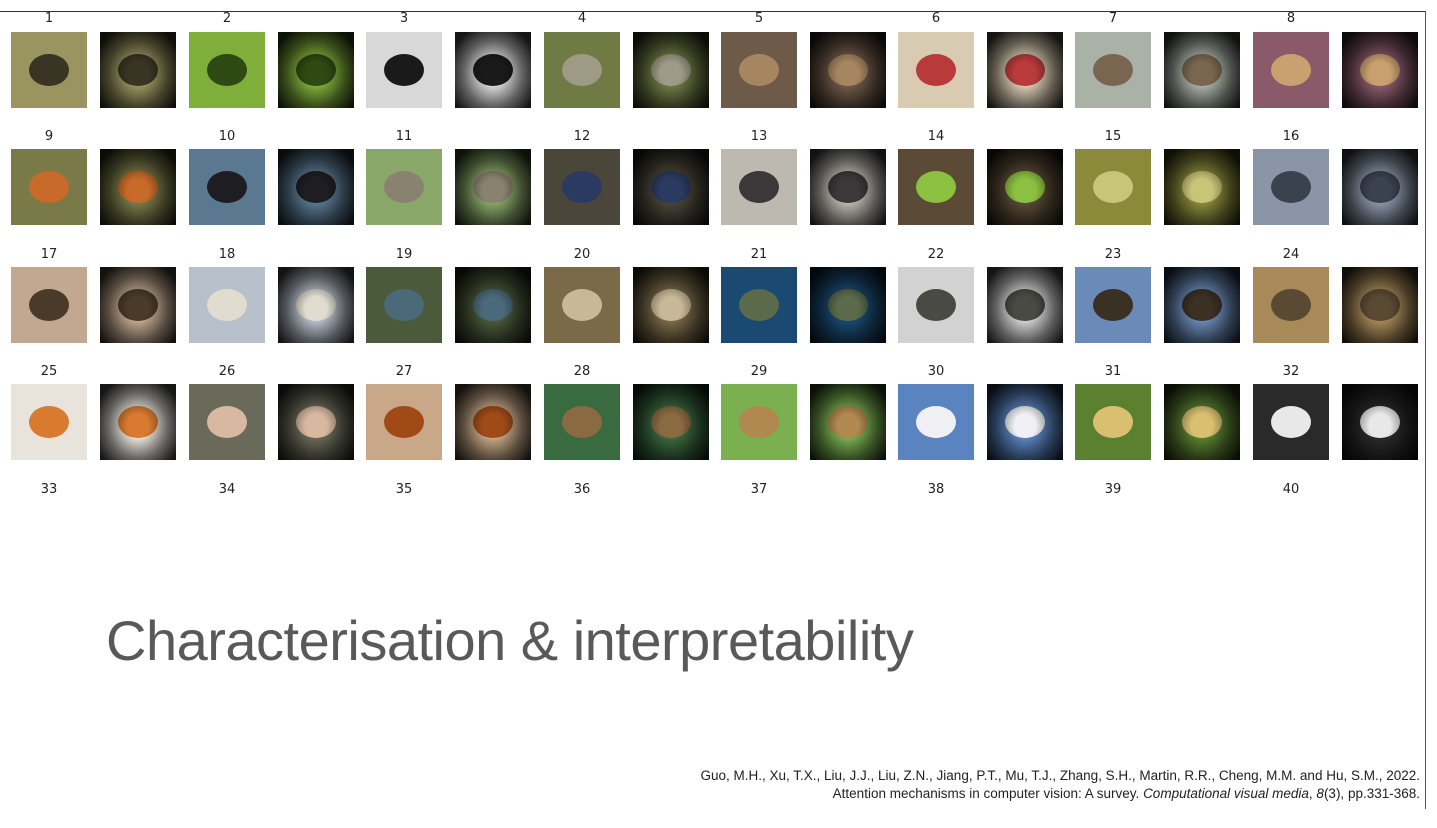  I want to click on figure-number: 3, so click(404, 18).